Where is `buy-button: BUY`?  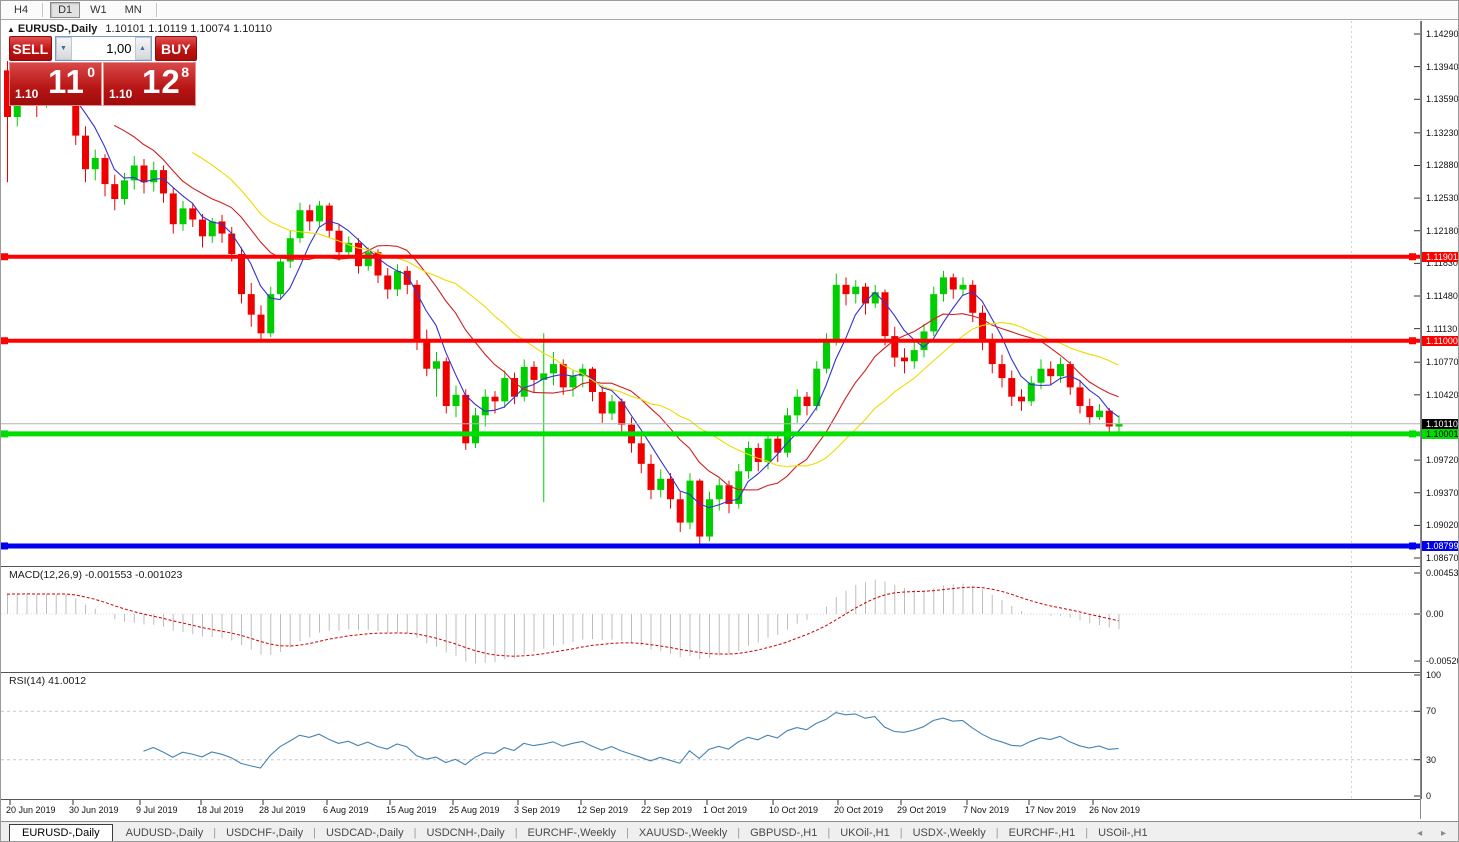
buy-button: BUY is located at coordinates (175, 48).